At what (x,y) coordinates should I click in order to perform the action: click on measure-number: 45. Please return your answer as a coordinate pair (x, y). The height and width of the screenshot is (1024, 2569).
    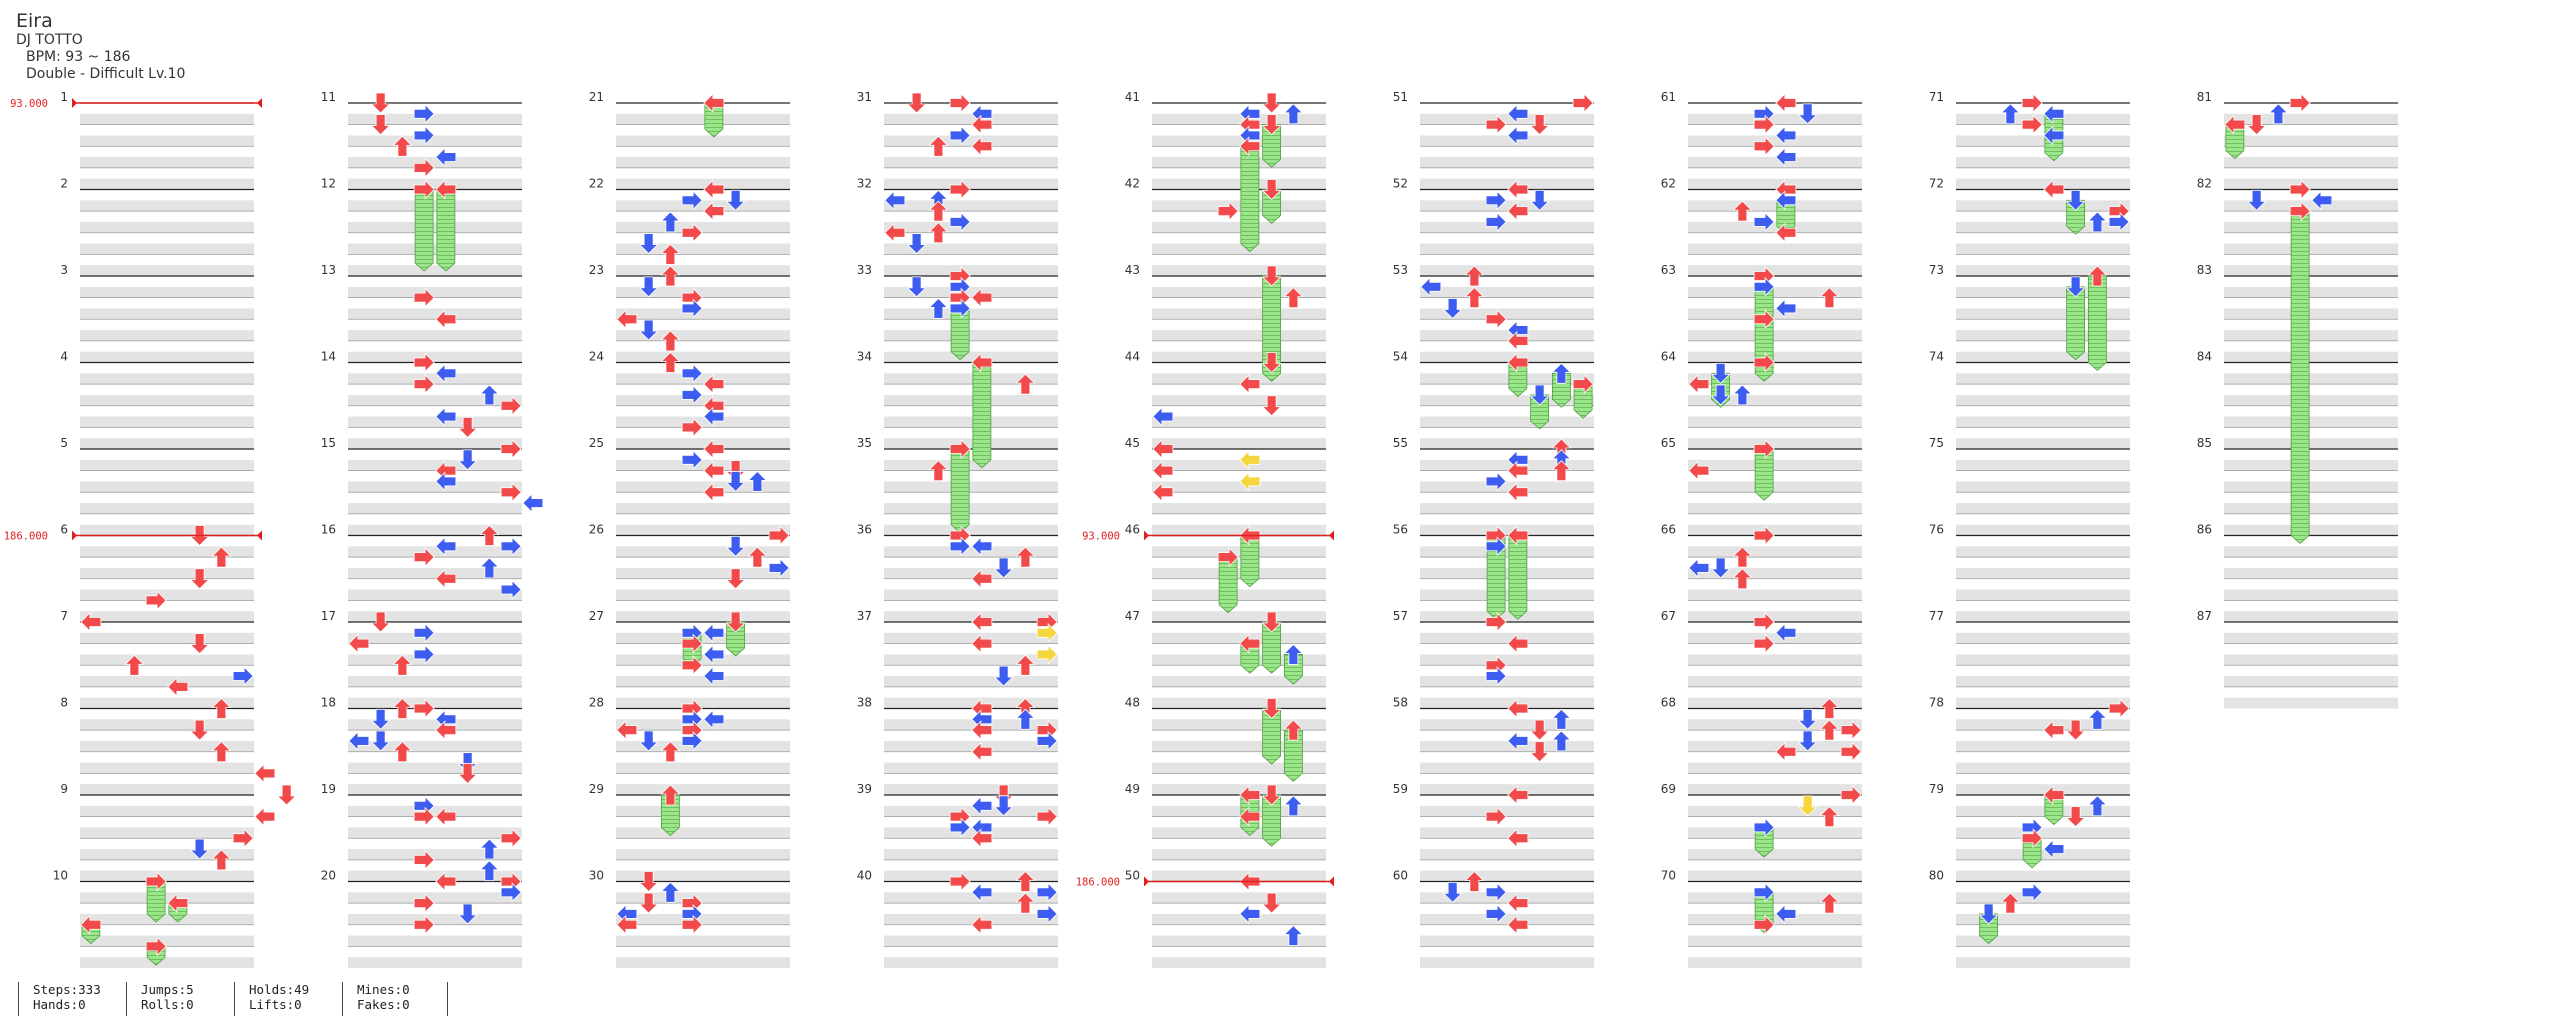
    Looking at the image, I should click on (1132, 443).